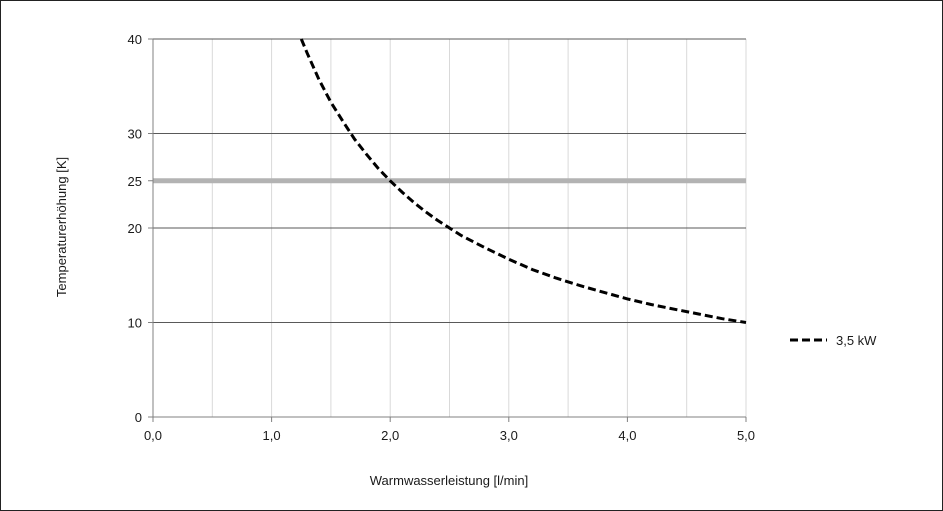 The image size is (943, 511). I want to click on x-tick-label: 0,0, so click(153, 435).